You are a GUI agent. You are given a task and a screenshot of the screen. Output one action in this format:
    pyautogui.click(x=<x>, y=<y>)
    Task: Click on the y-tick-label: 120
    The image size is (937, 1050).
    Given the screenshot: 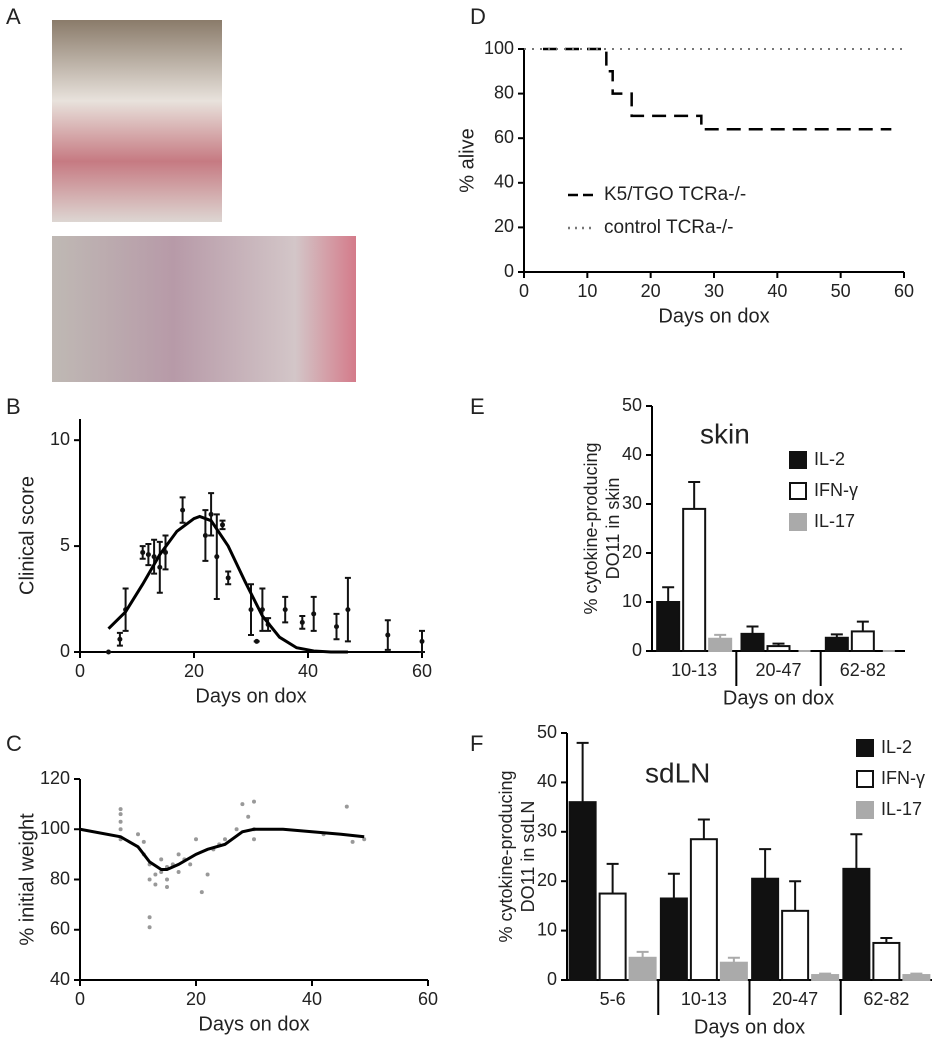 What is the action you would take?
    pyautogui.click(x=55, y=778)
    